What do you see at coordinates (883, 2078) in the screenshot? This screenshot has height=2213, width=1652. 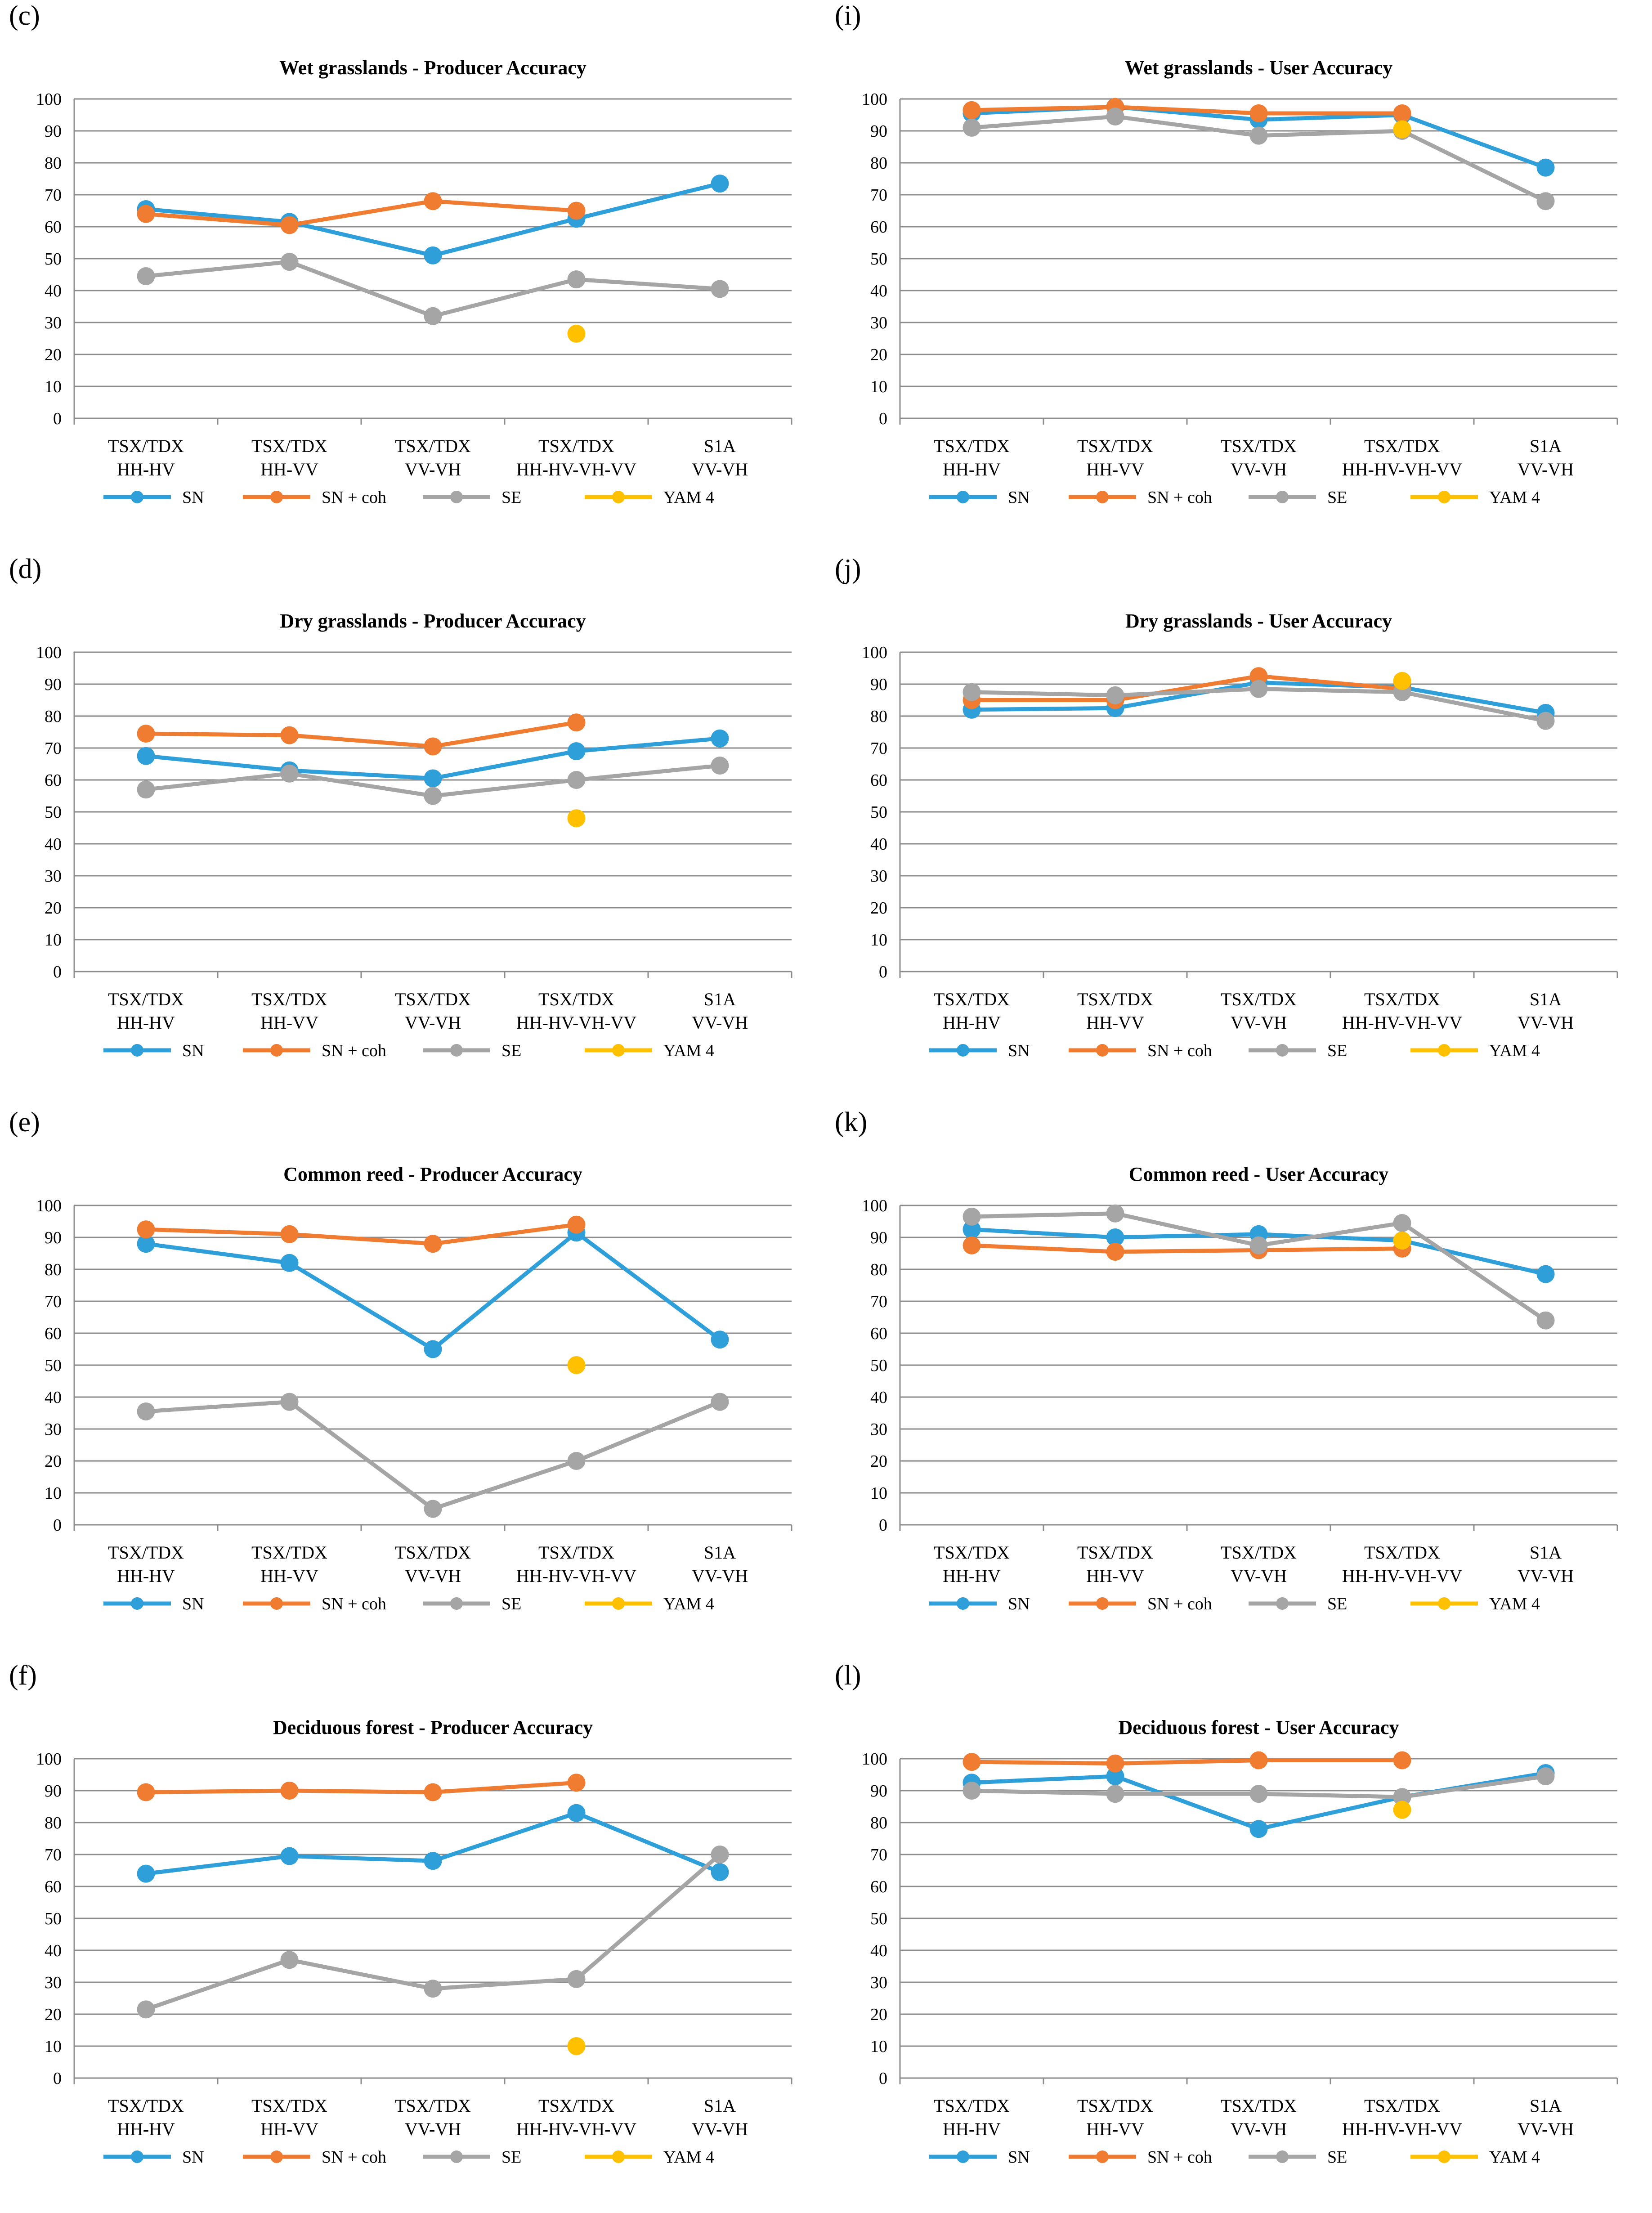 I see `y-tick-label: 0` at bounding box center [883, 2078].